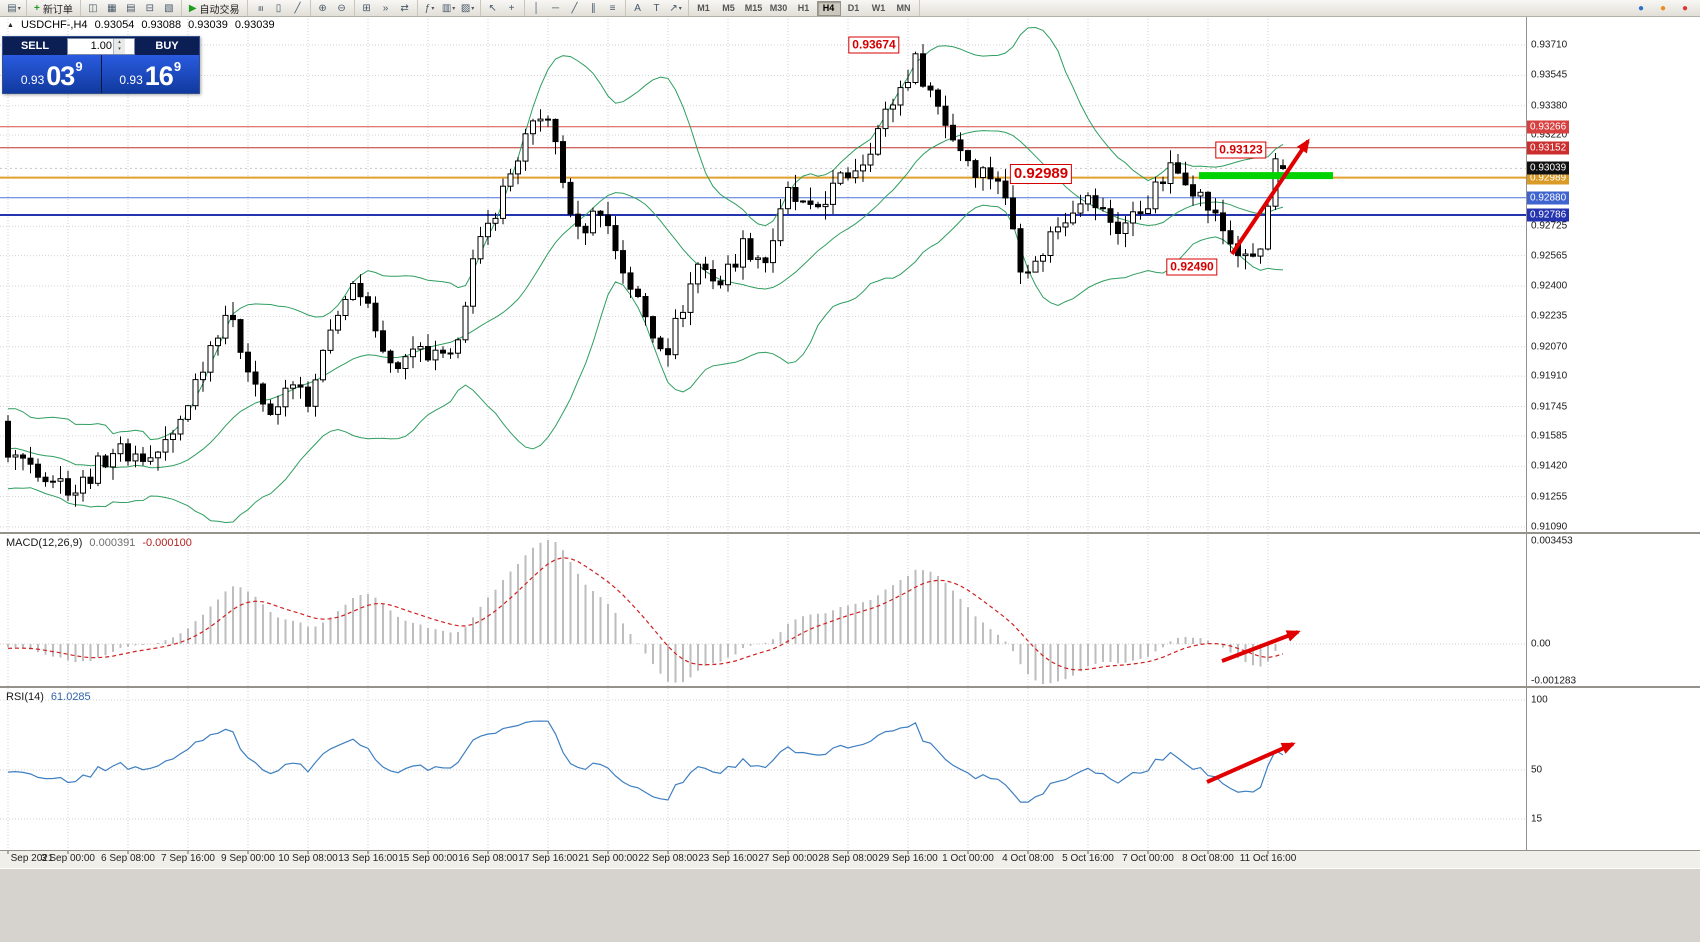 This screenshot has height=942, width=1700. I want to click on arrows-tool-icon: ↗ ▾, so click(675, 8).